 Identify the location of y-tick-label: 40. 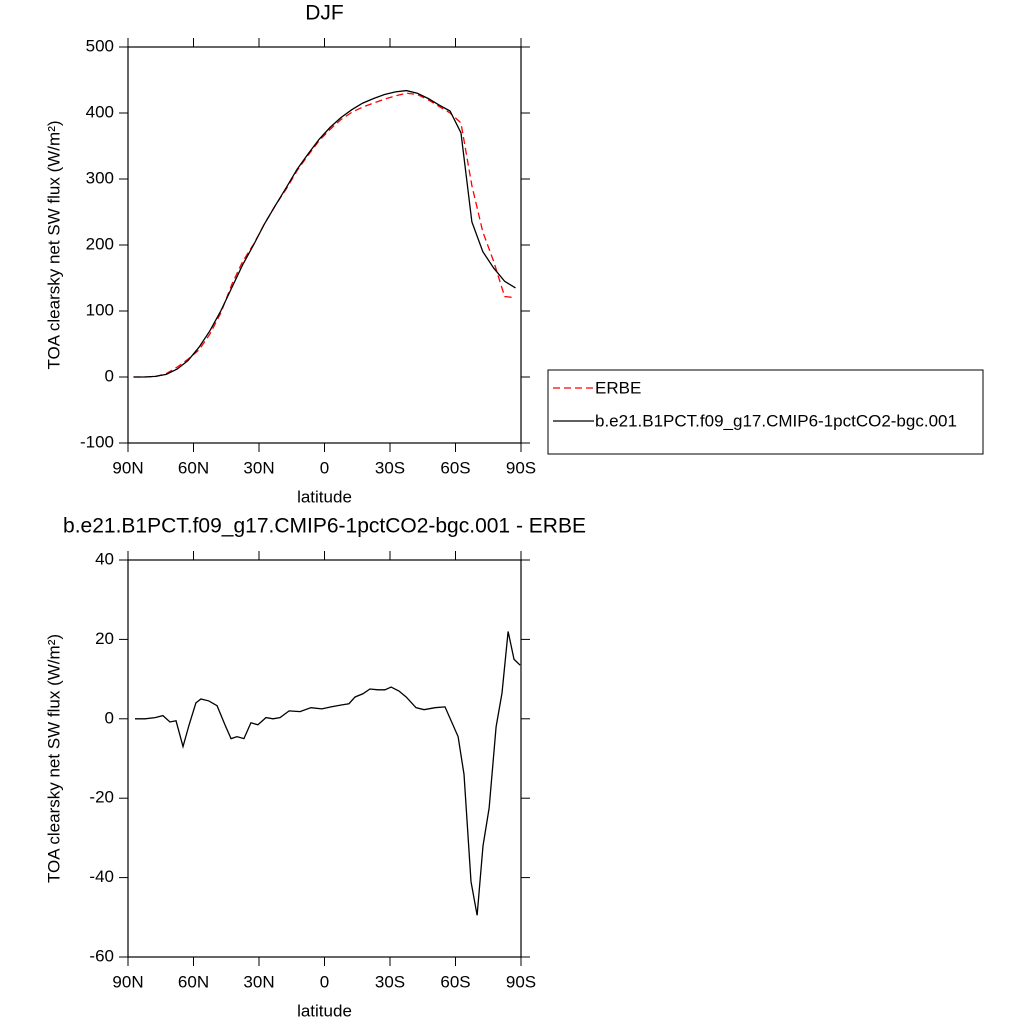
(104, 558).